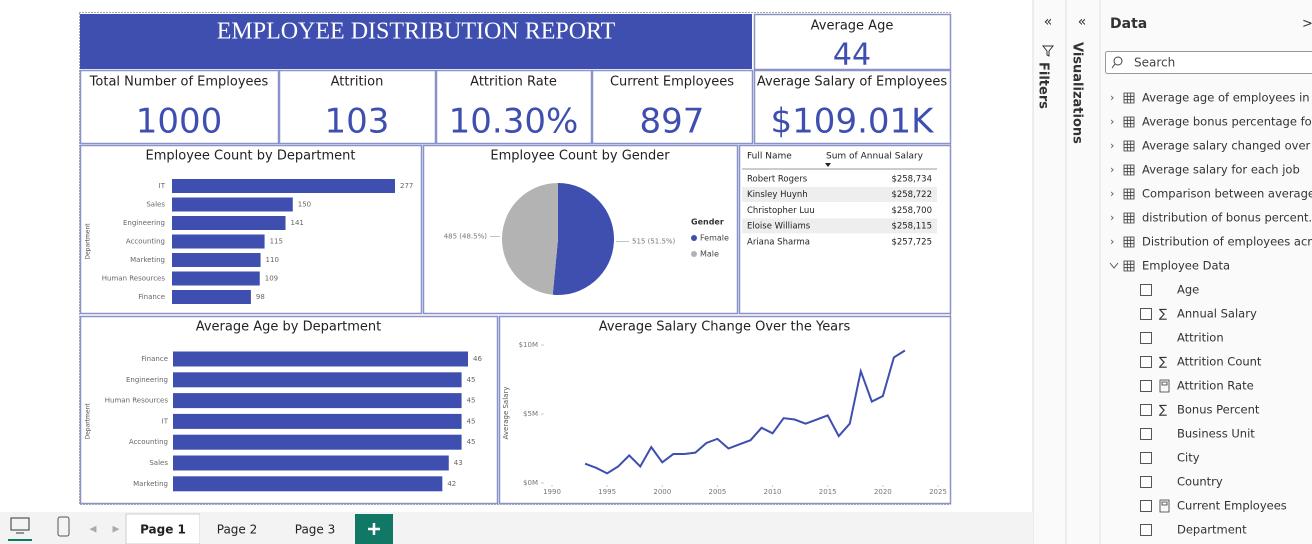  What do you see at coordinates (20, 524) in the screenshot?
I see `desktop-view-icon` at bounding box center [20, 524].